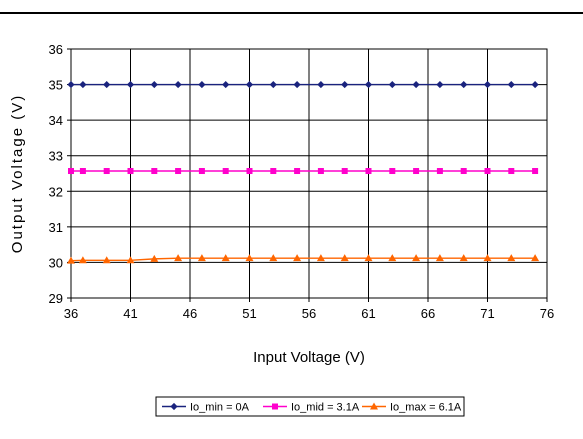  What do you see at coordinates (220, 408) in the screenshot?
I see `legend-label: Io_min = 0A` at bounding box center [220, 408].